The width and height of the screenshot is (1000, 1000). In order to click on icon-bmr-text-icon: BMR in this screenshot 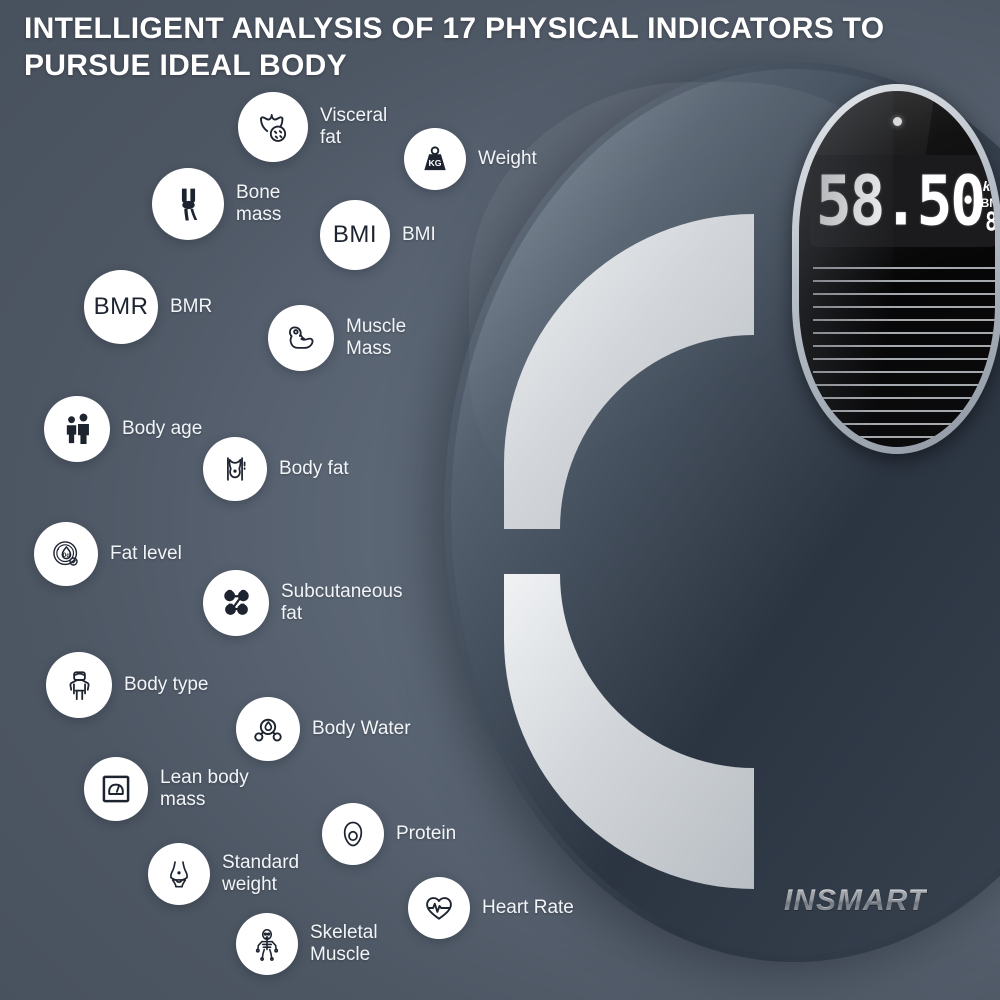, I will do `click(121, 307)`.